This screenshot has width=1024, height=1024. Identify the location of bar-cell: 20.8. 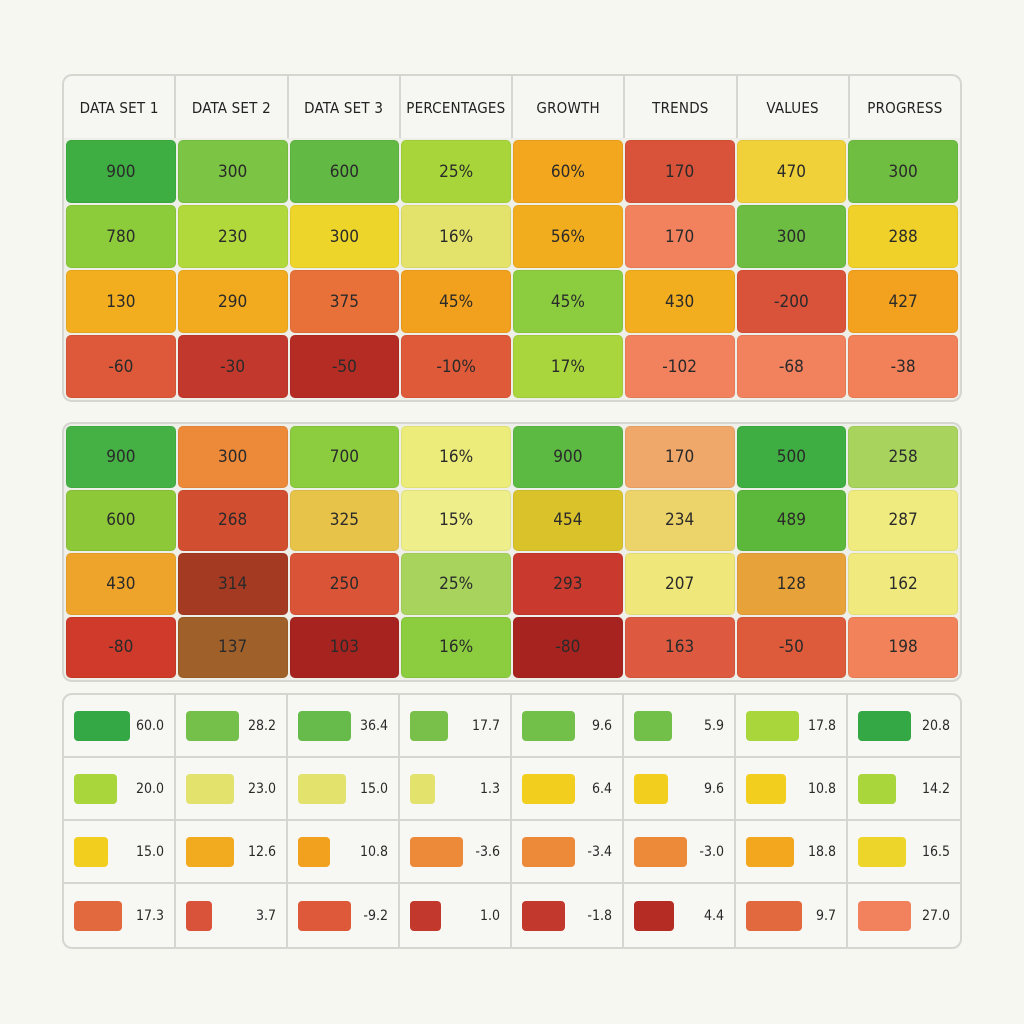
(904, 726).